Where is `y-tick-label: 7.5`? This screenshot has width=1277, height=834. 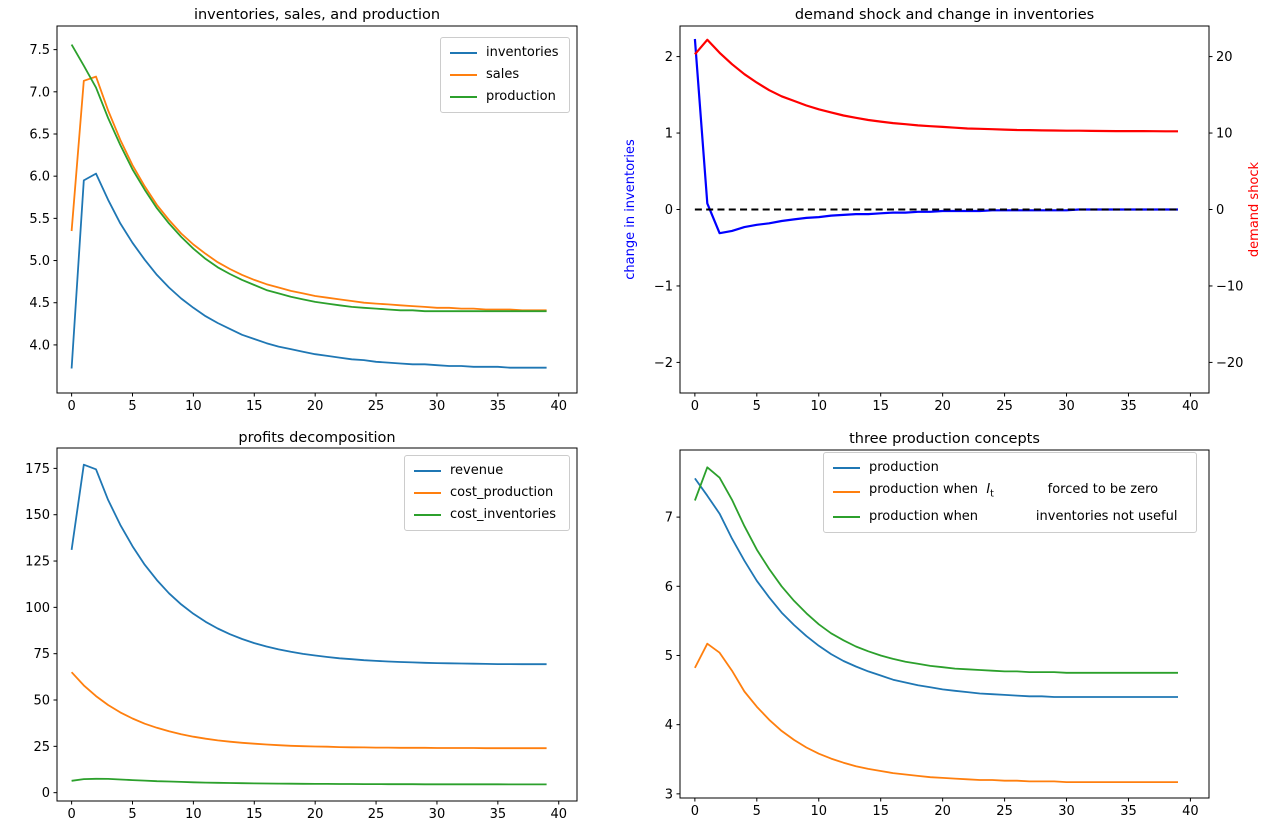 y-tick-label: 7.5 is located at coordinates (39, 50).